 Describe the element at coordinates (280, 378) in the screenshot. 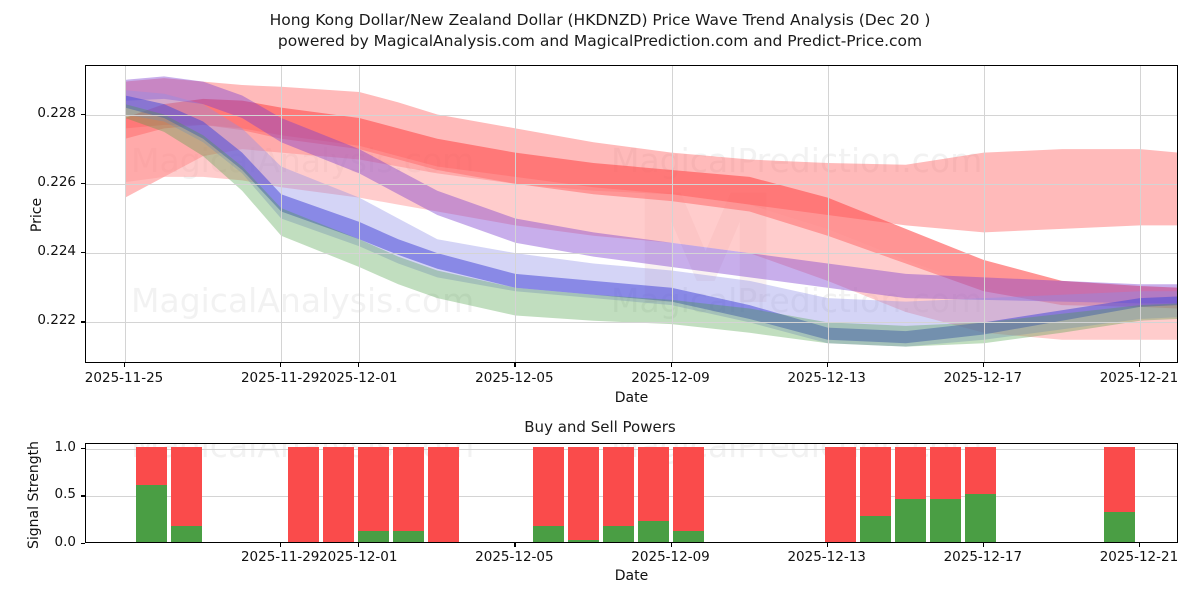

I see `price-xtick-label-1: 2025-11-29` at that location.